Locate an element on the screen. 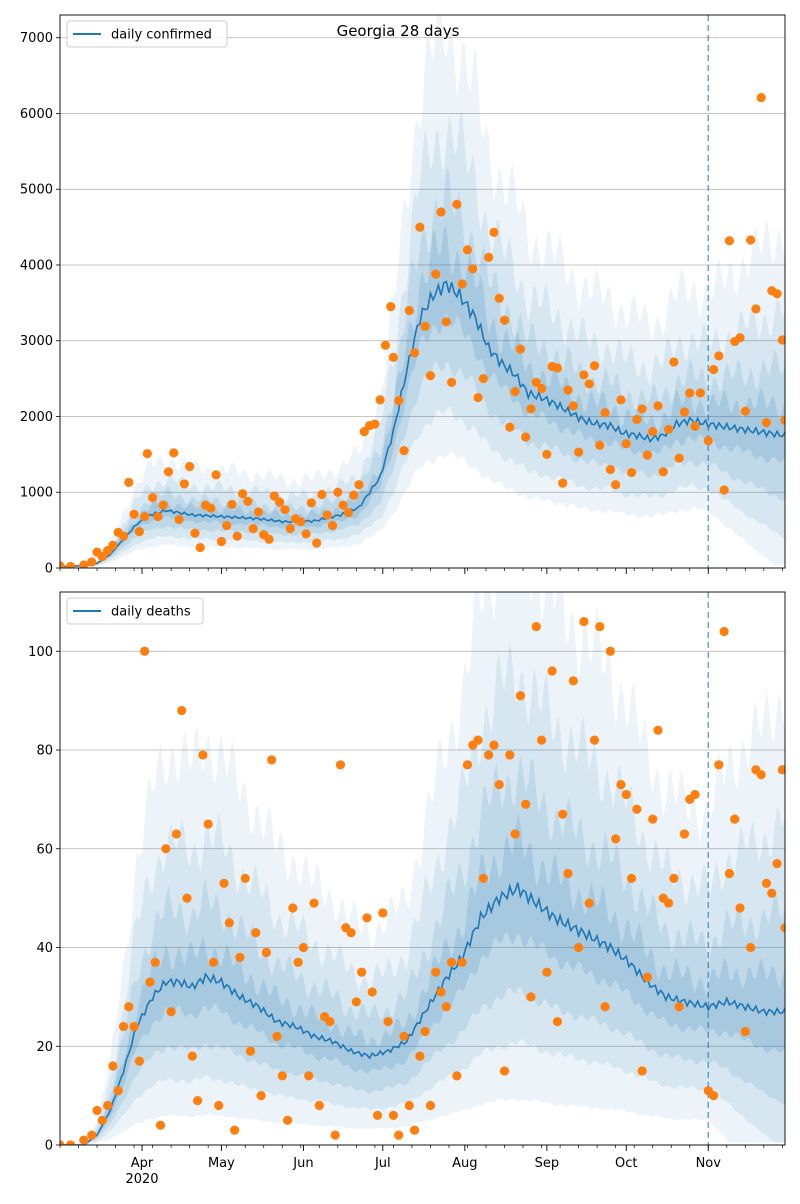 This screenshot has width=800, height=1204. x-tick-label: Sep is located at coordinates (547, 1163).